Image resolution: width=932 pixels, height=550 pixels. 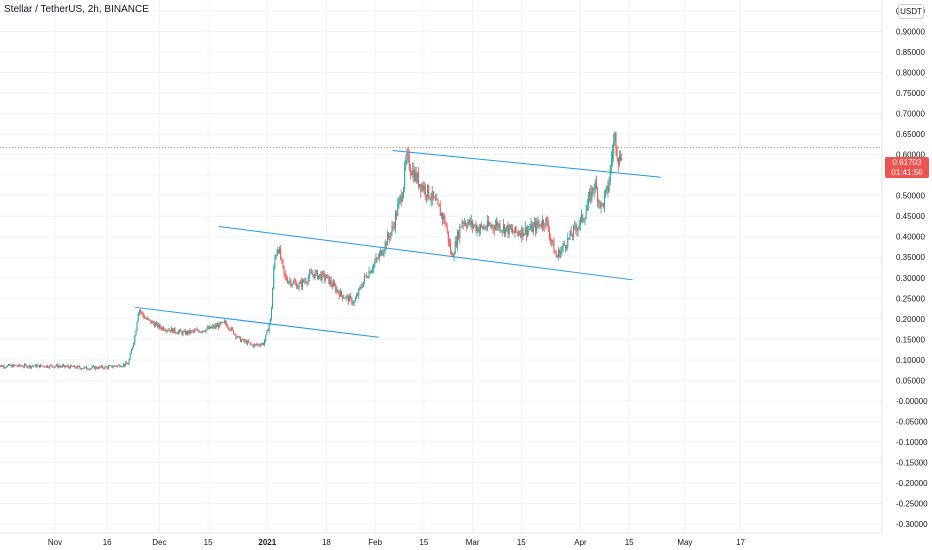 What do you see at coordinates (629, 542) in the screenshot?
I see `x-tick-label: 15` at bounding box center [629, 542].